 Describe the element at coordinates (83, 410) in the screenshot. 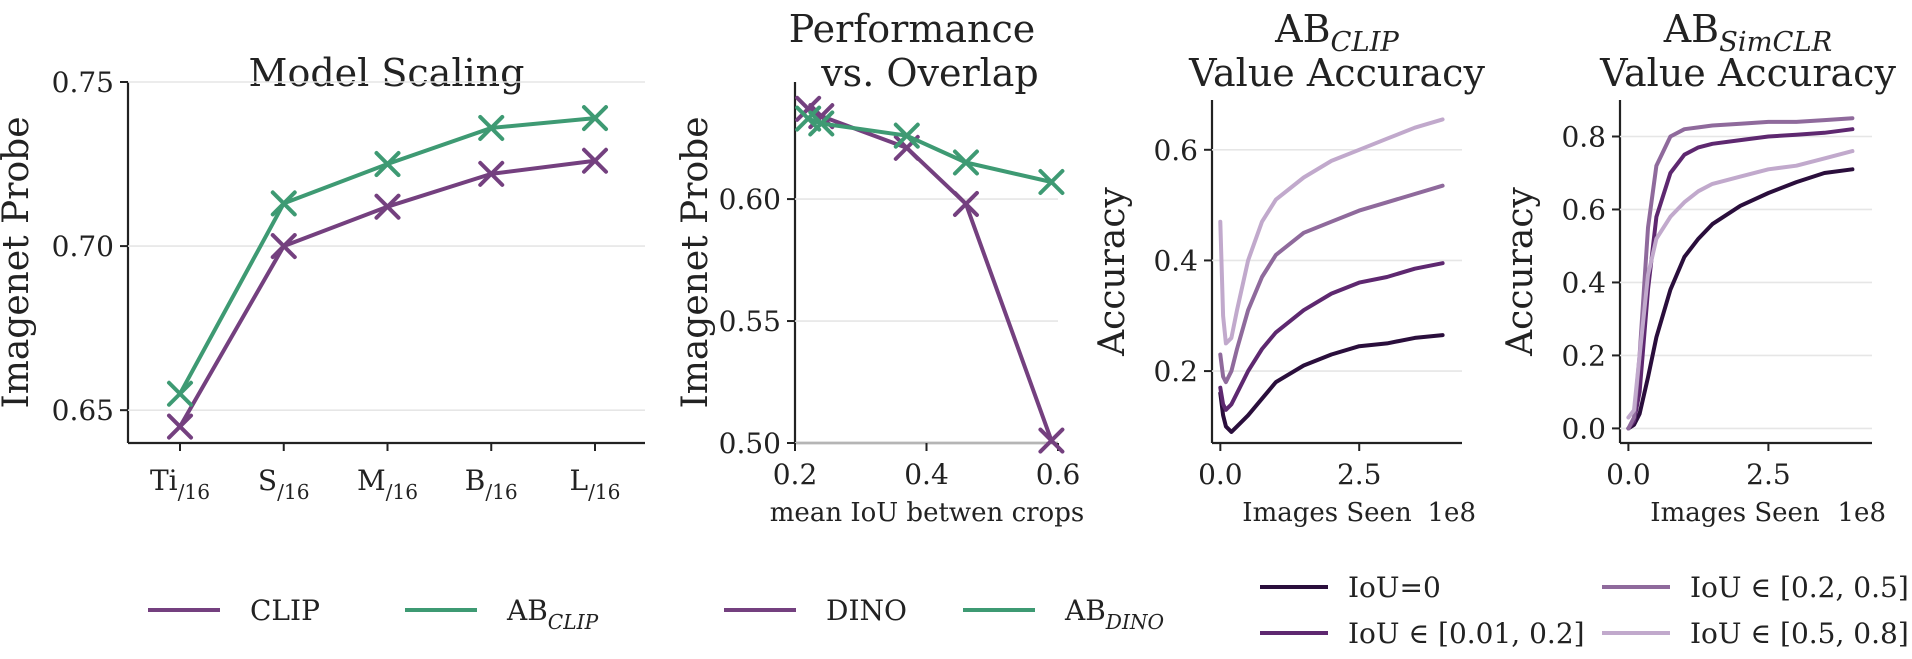

I see `ytick-label-1-0: 0.65` at that location.